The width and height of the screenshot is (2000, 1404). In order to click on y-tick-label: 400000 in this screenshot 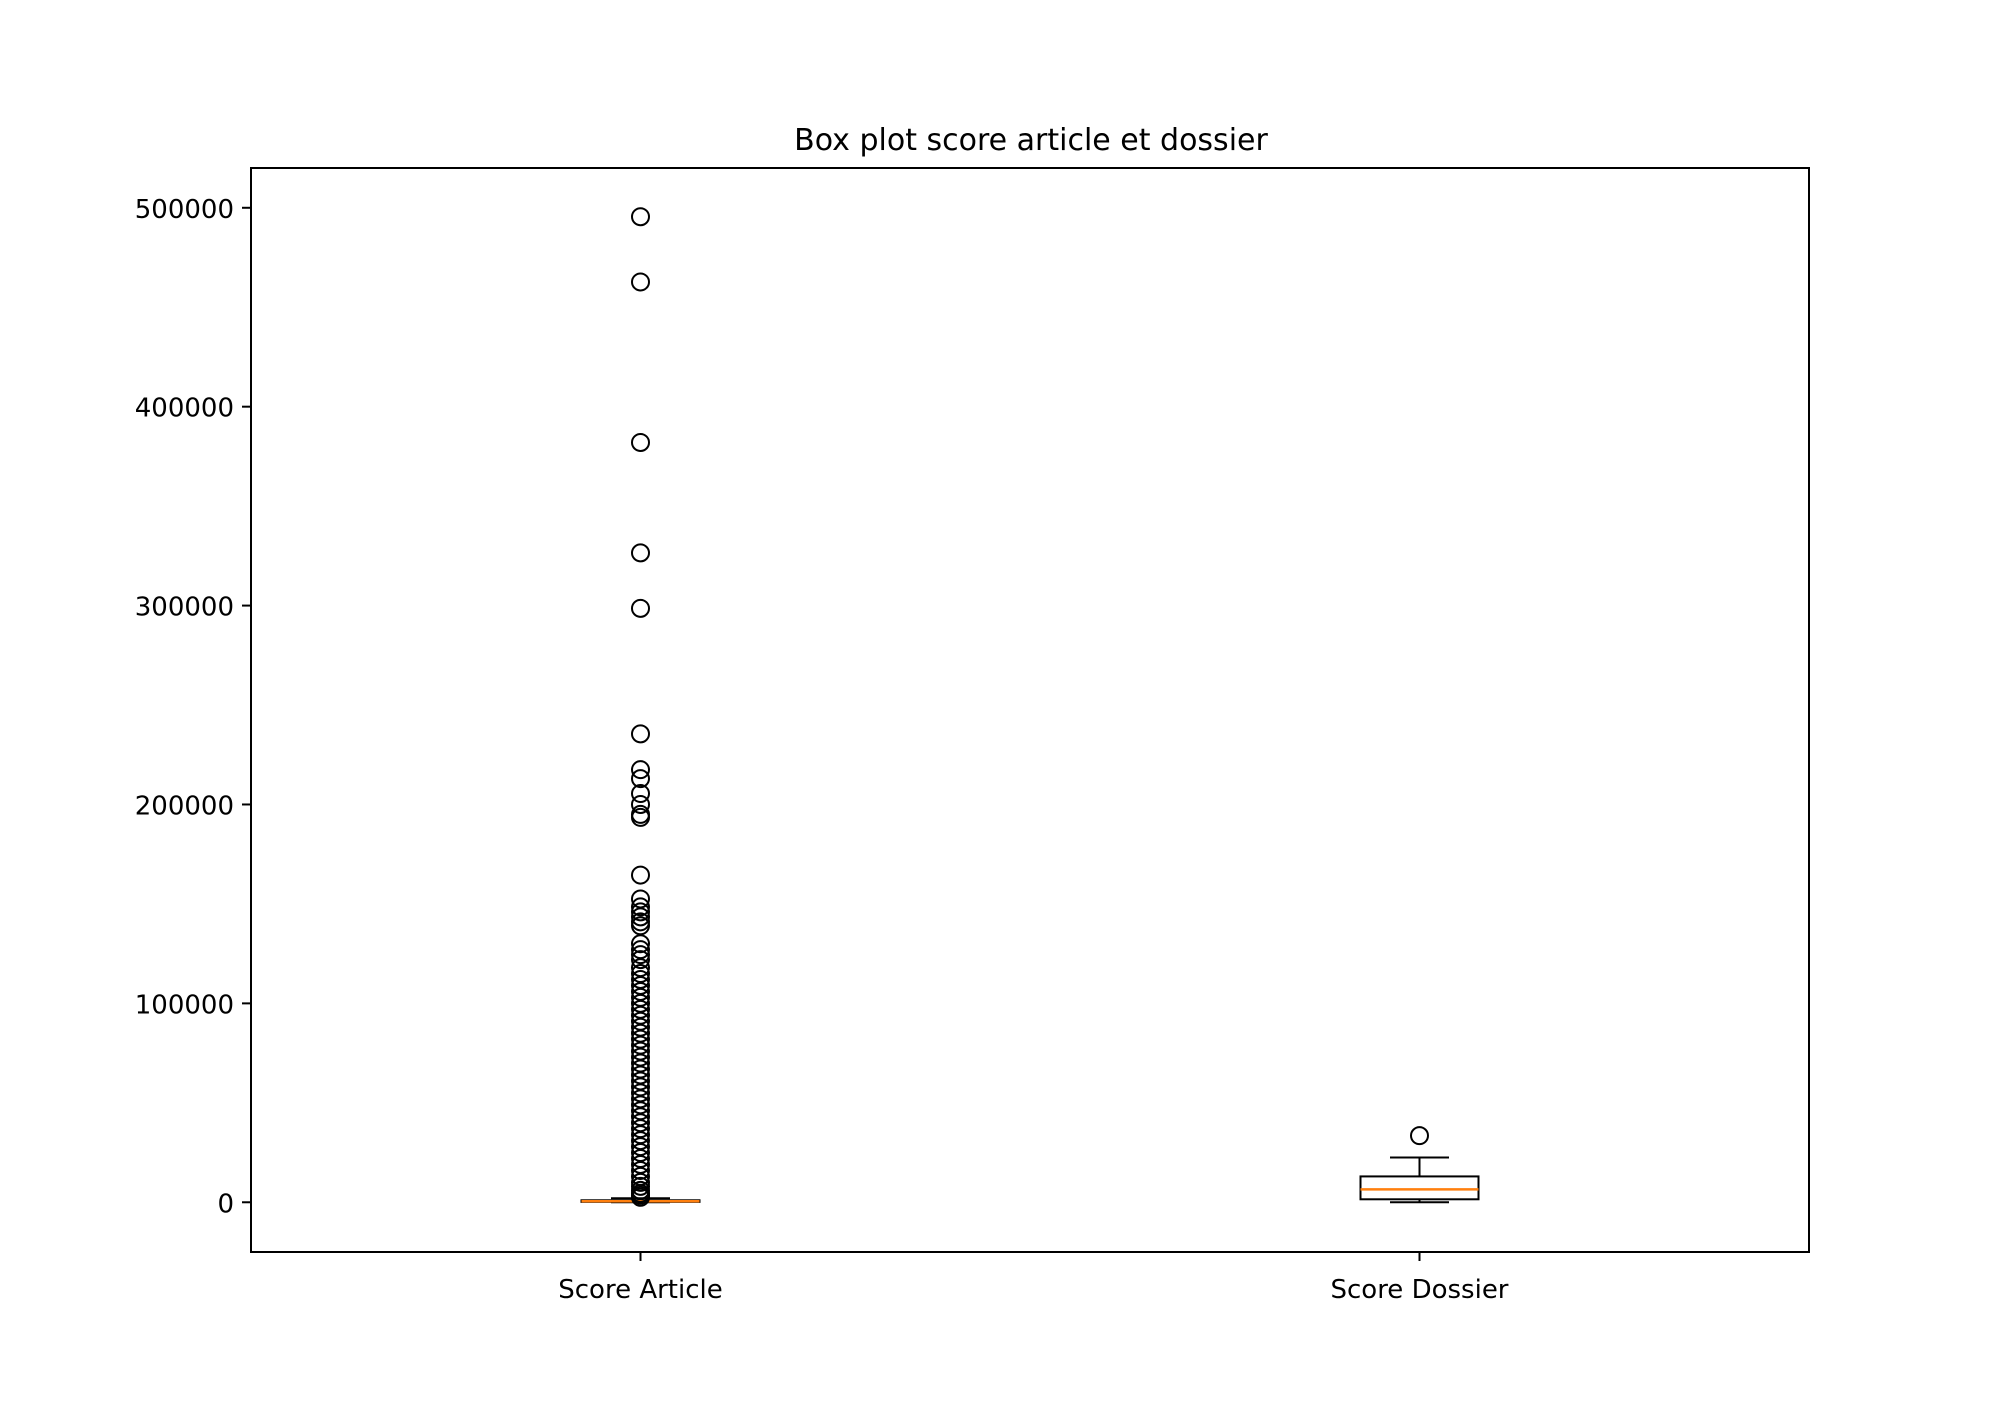, I will do `click(184, 409)`.